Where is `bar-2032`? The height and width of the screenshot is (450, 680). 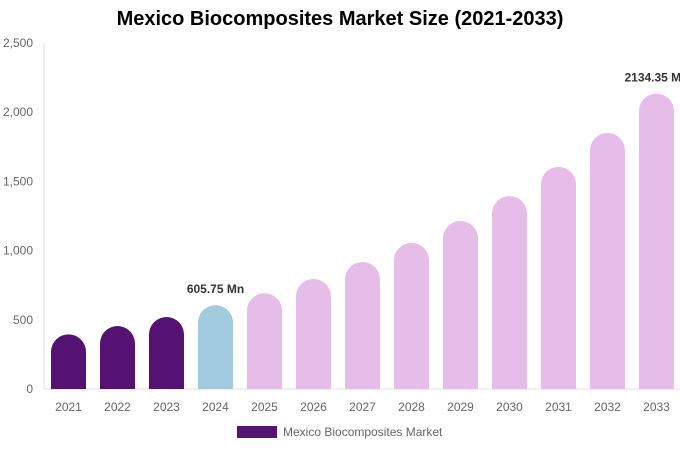 bar-2032 is located at coordinates (607, 260).